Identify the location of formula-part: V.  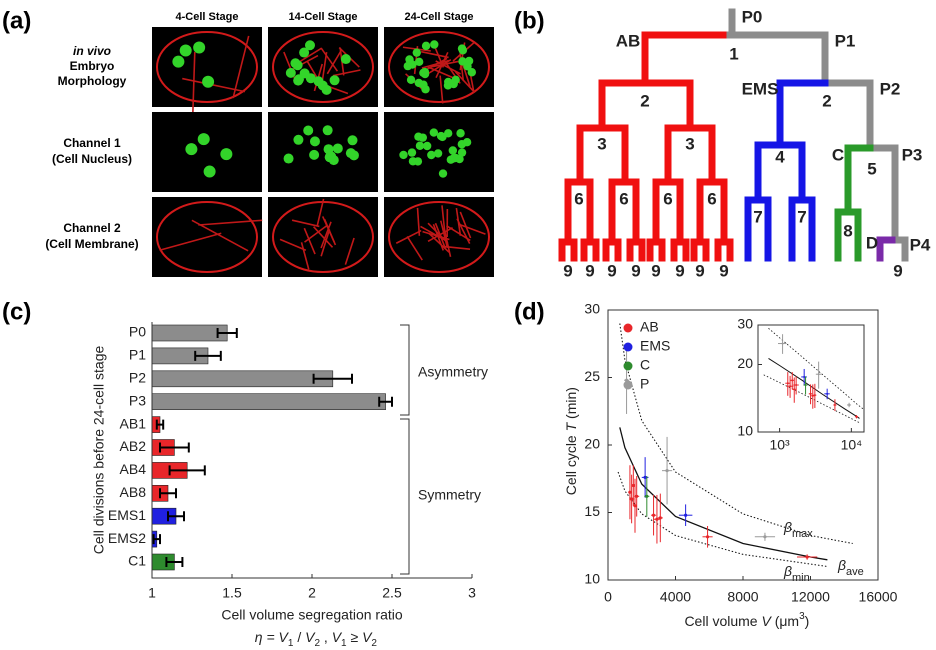
(310, 637).